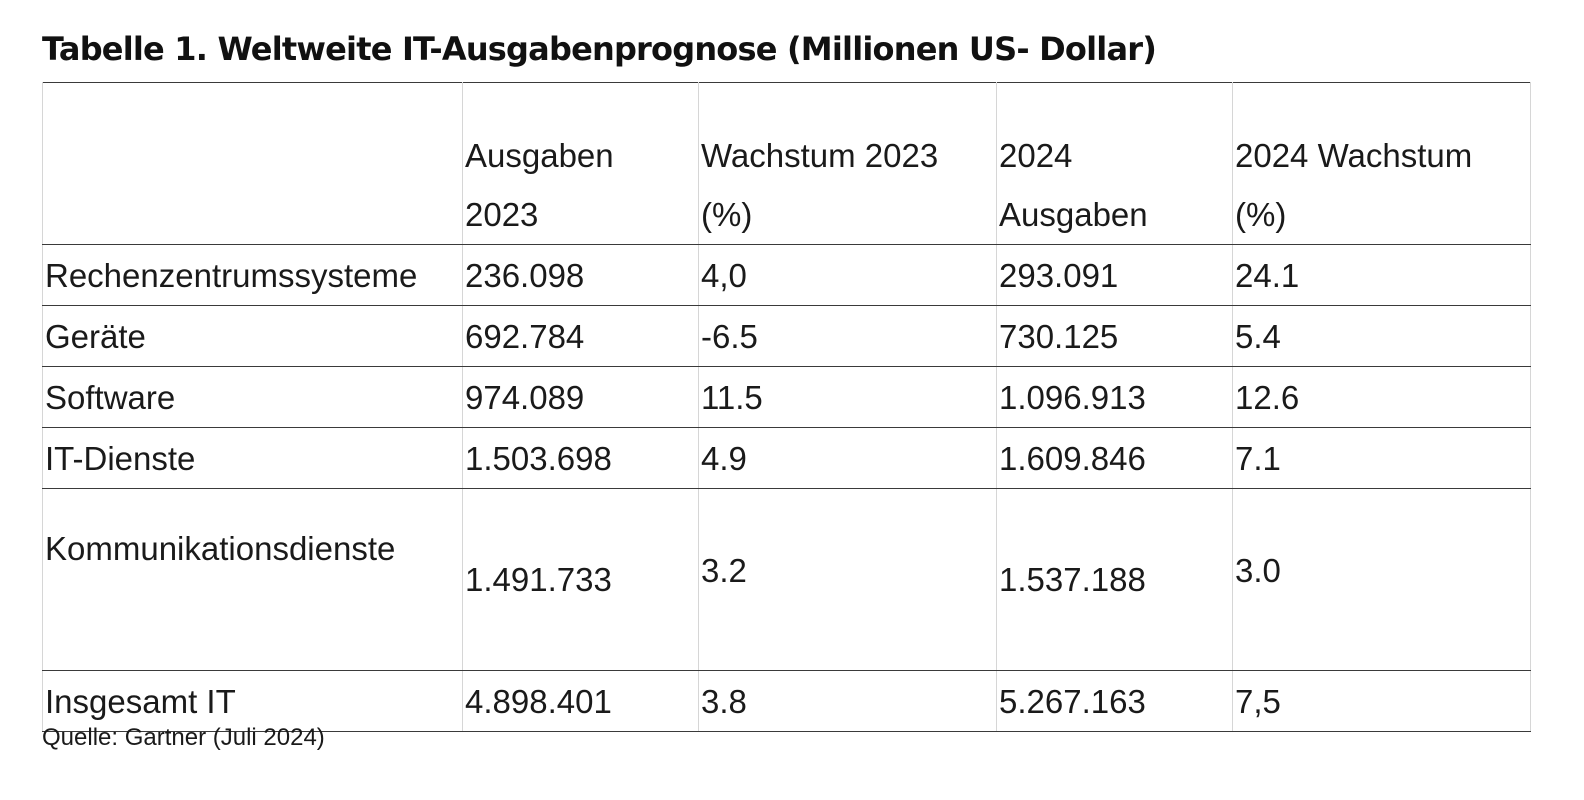 The width and height of the screenshot is (1584, 800). What do you see at coordinates (1036, 155) in the screenshot?
I see `header-line: 2024` at bounding box center [1036, 155].